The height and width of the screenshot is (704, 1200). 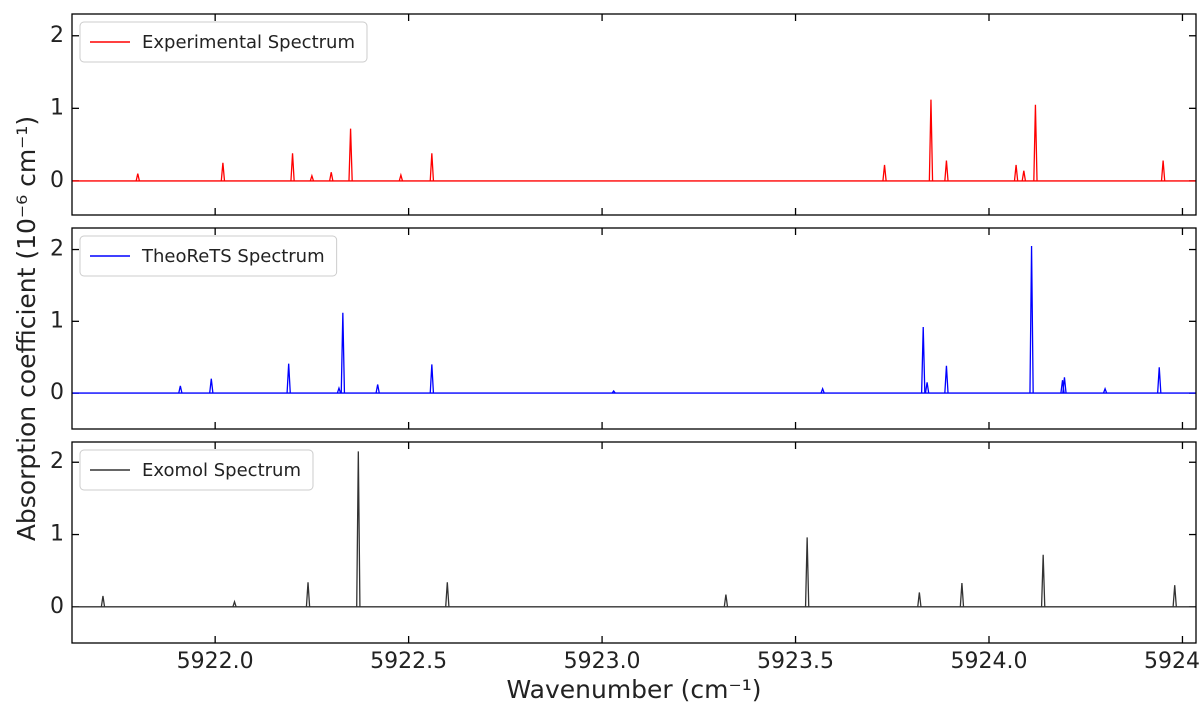 I want to click on x-axis-label: Wavenumber (cm⁻¹), so click(x=634, y=689).